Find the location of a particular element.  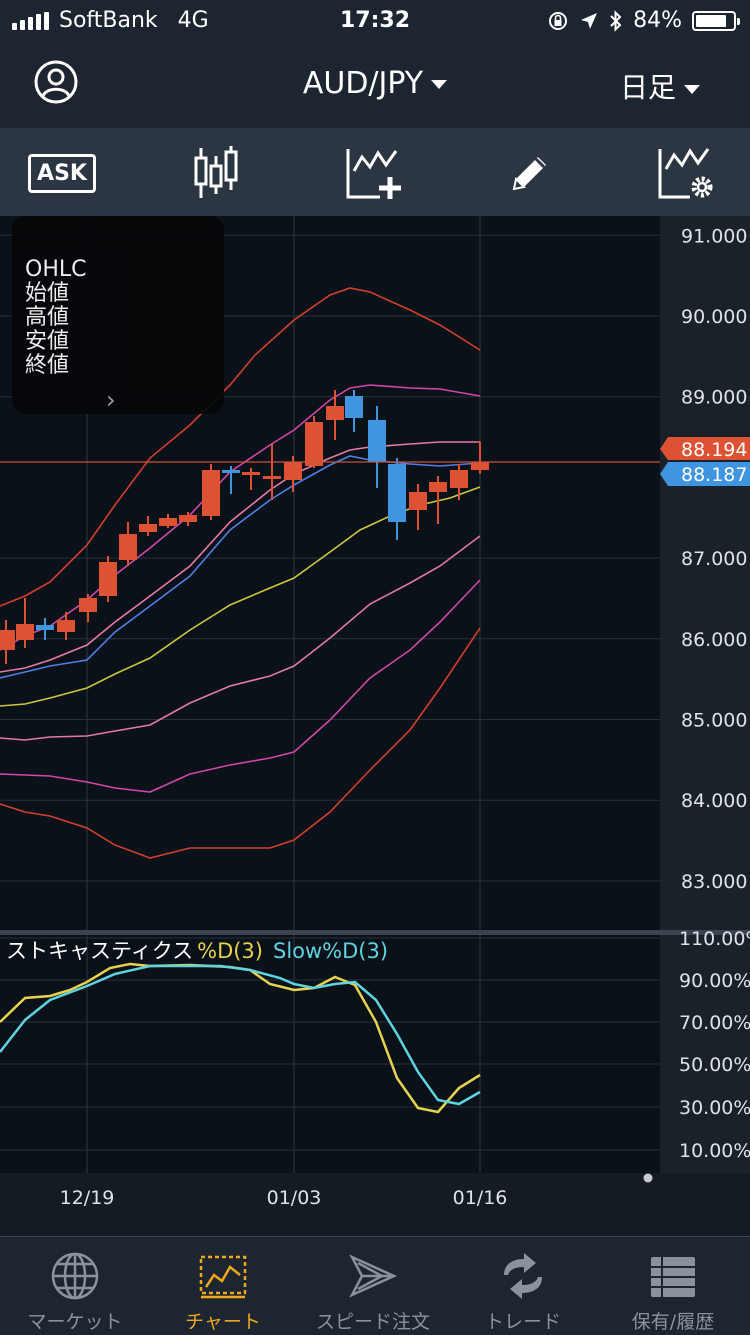

status-right: 84% is located at coordinates (643, 20).